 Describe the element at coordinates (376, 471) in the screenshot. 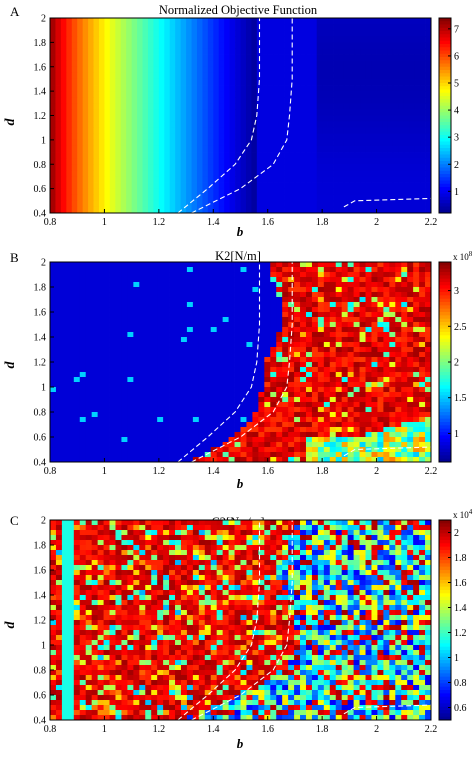

I see `x-tick-label: 2` at that location.